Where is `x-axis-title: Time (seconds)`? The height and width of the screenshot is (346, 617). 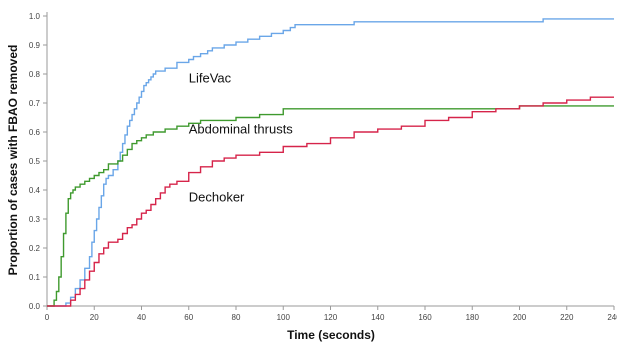
x-axis-title: Time (seconds) is located at coordinates (331, 335).